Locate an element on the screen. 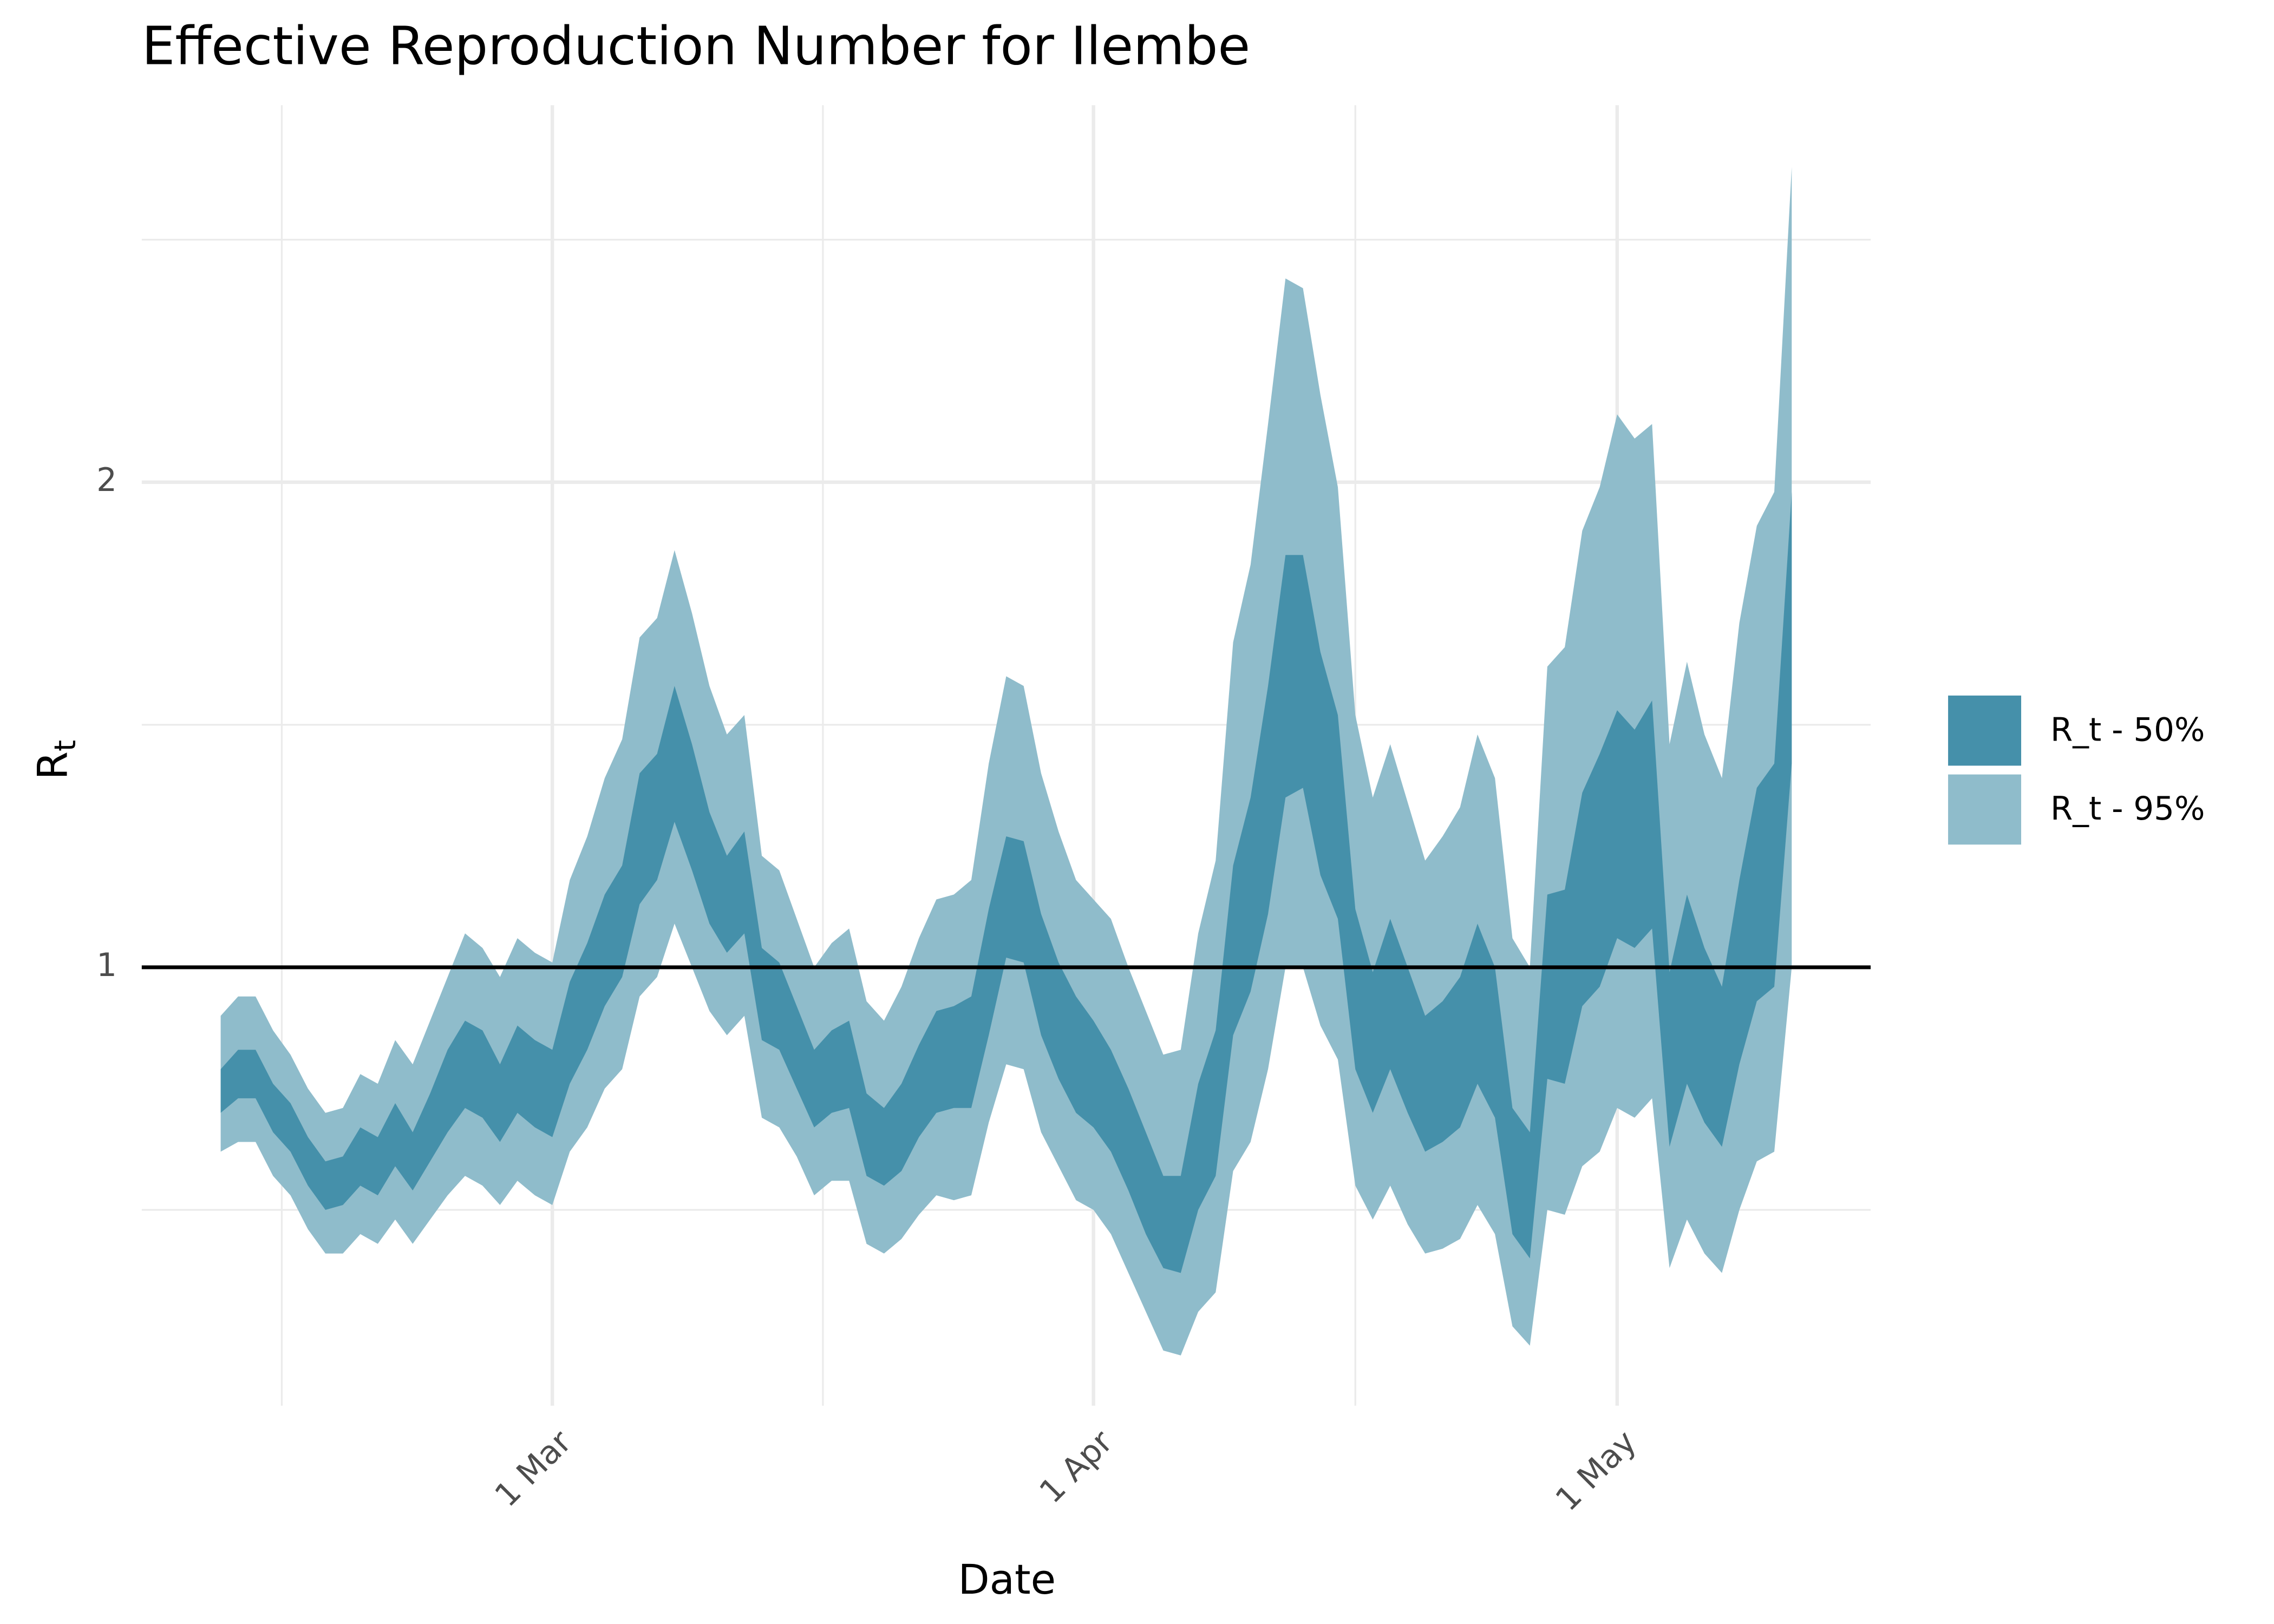 This screenshot has width=2274, height=1624. y-axis-title-sub: t is located at coordinates (65, 746).